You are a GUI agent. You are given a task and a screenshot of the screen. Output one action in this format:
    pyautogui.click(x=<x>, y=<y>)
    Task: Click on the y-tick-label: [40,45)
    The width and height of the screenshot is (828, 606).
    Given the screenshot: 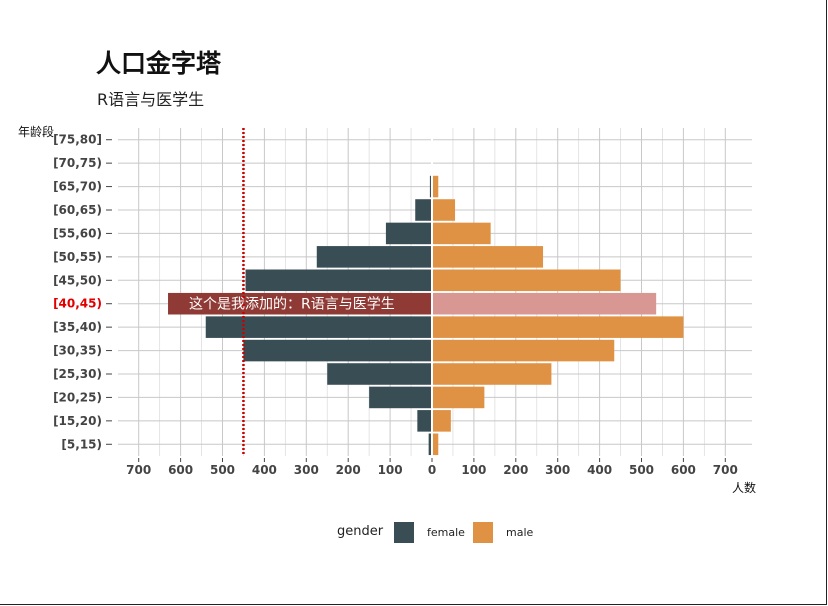 What is the action you would take?
    pyautogui.click(x=77, y=304)
    